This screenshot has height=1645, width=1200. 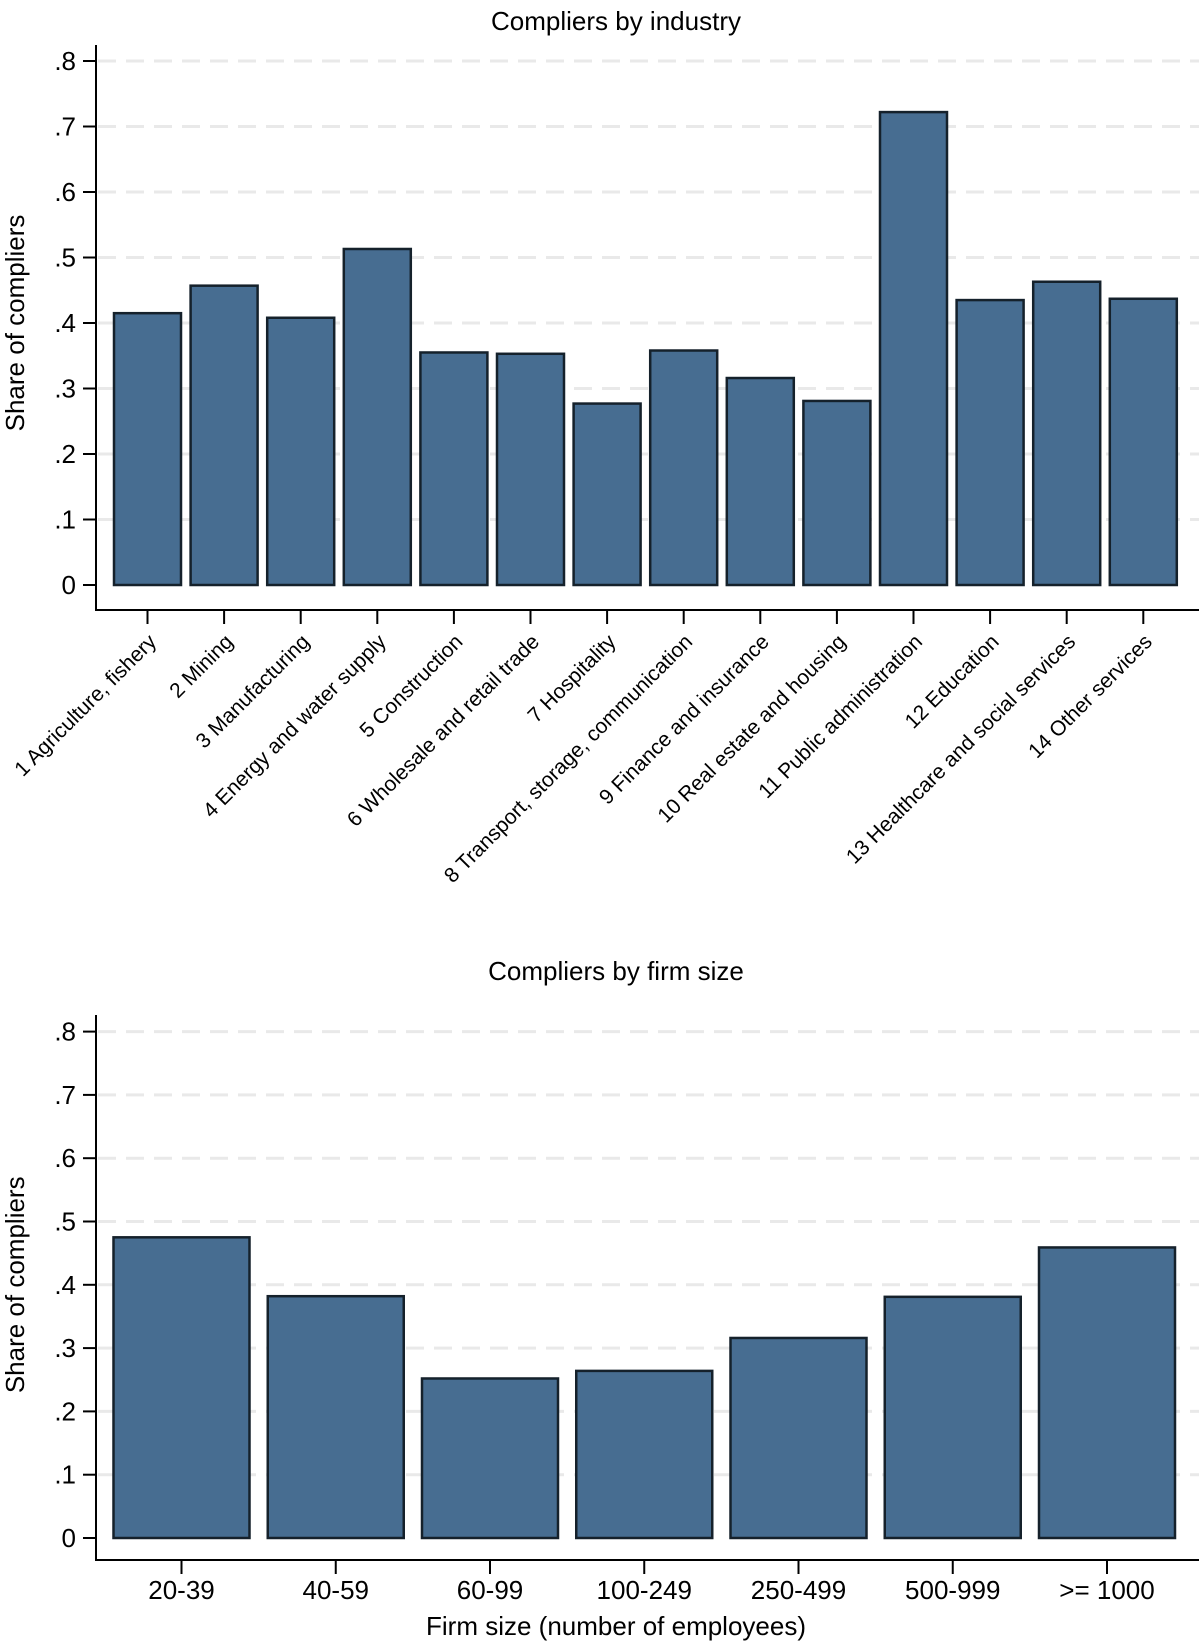 What do you see at coordinates (85, 705) in the screenshot?
I see `x-category-label: 1 Agriculture, fishery` at bounding box center [85, 705].